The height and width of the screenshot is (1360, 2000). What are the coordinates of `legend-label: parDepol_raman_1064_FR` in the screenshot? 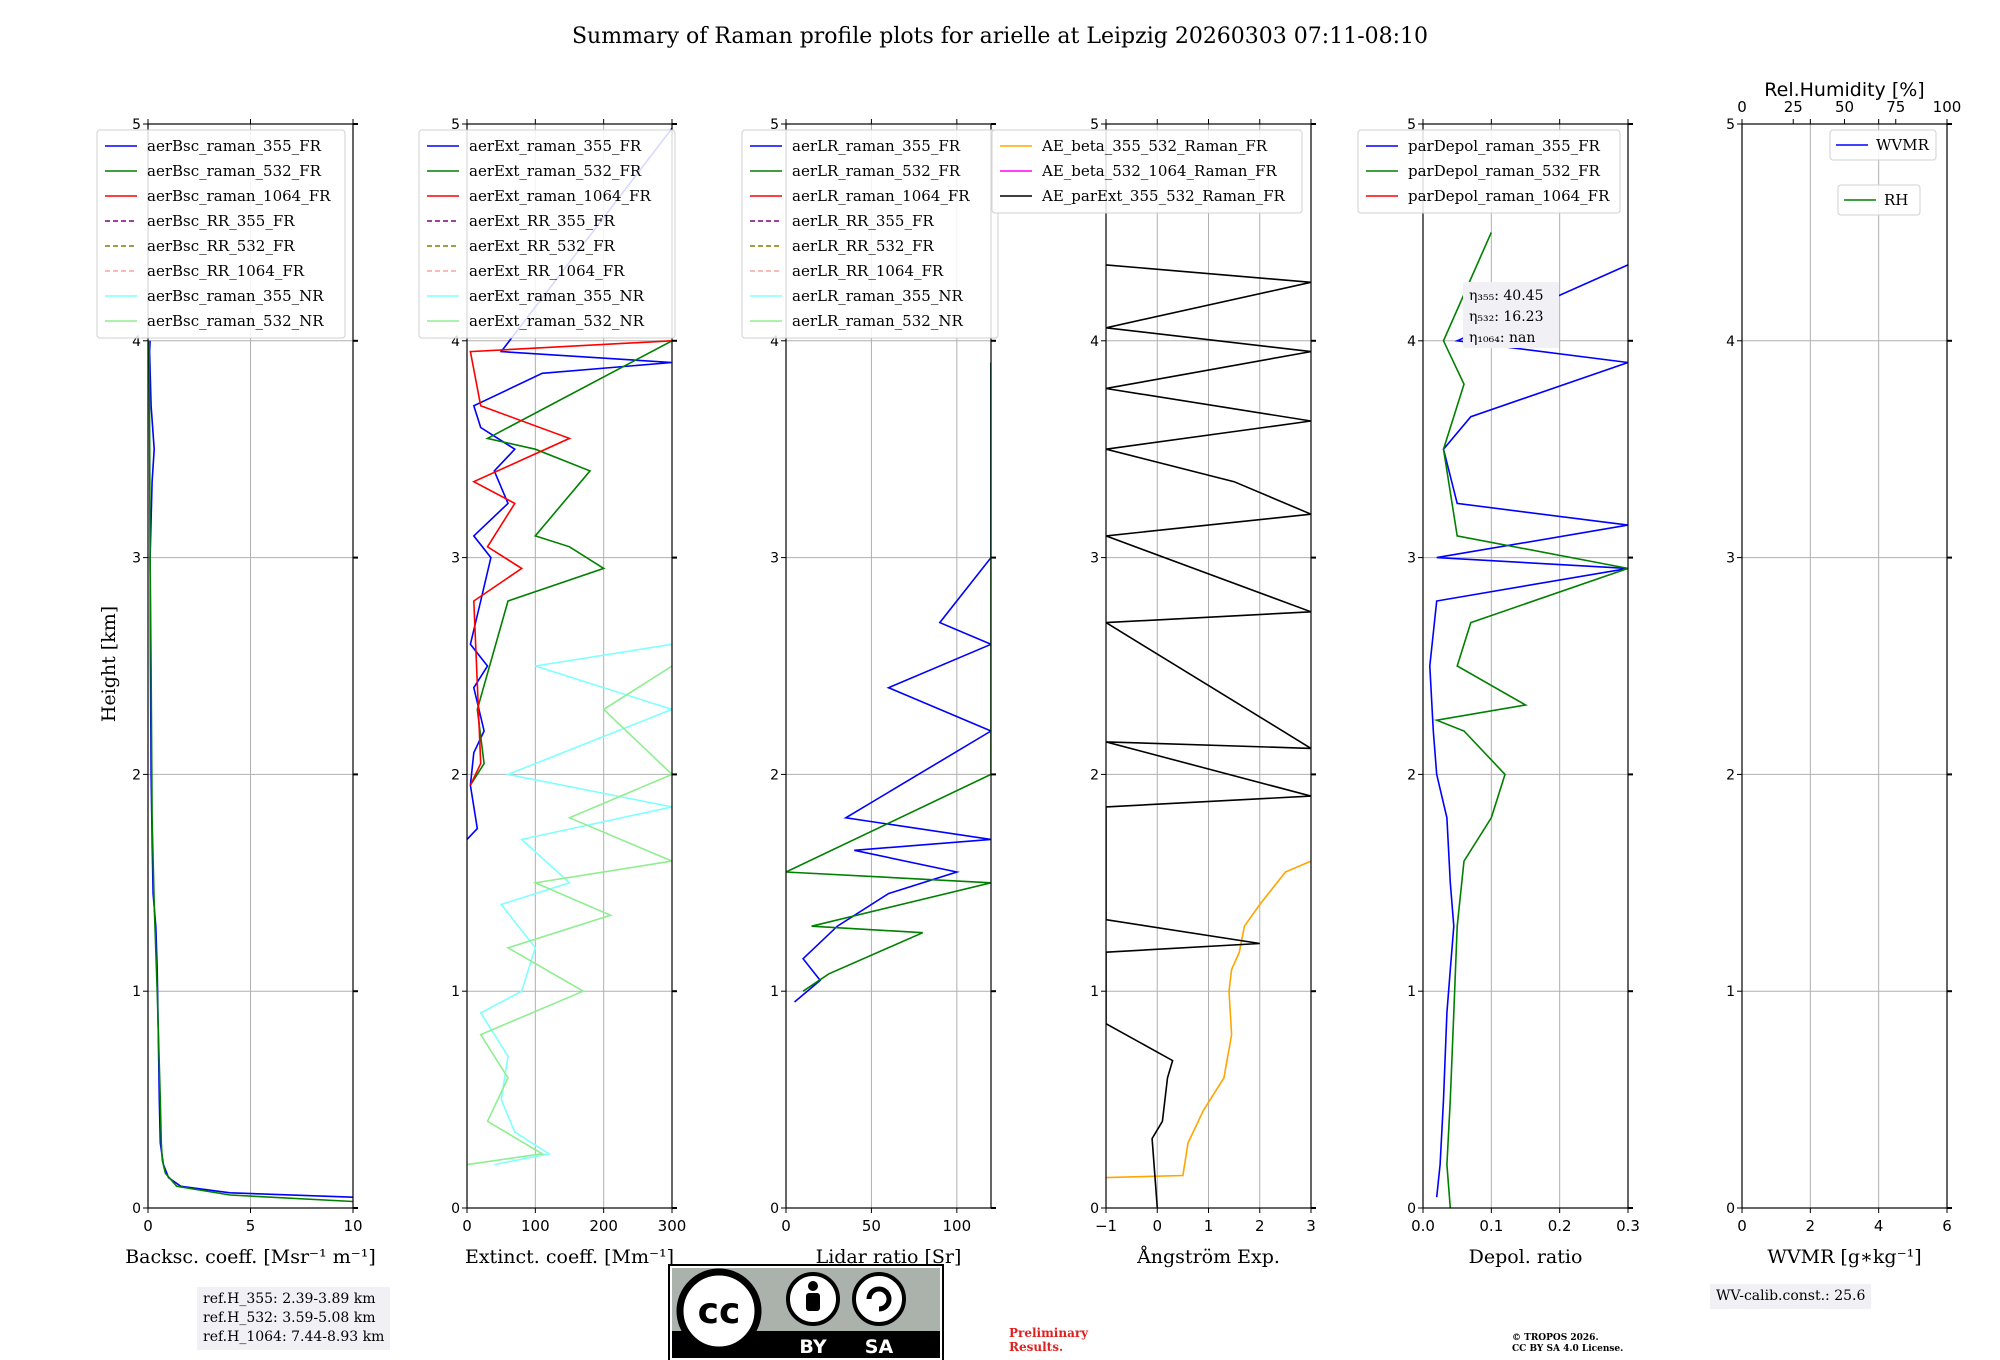 It's located at (1509, 196).